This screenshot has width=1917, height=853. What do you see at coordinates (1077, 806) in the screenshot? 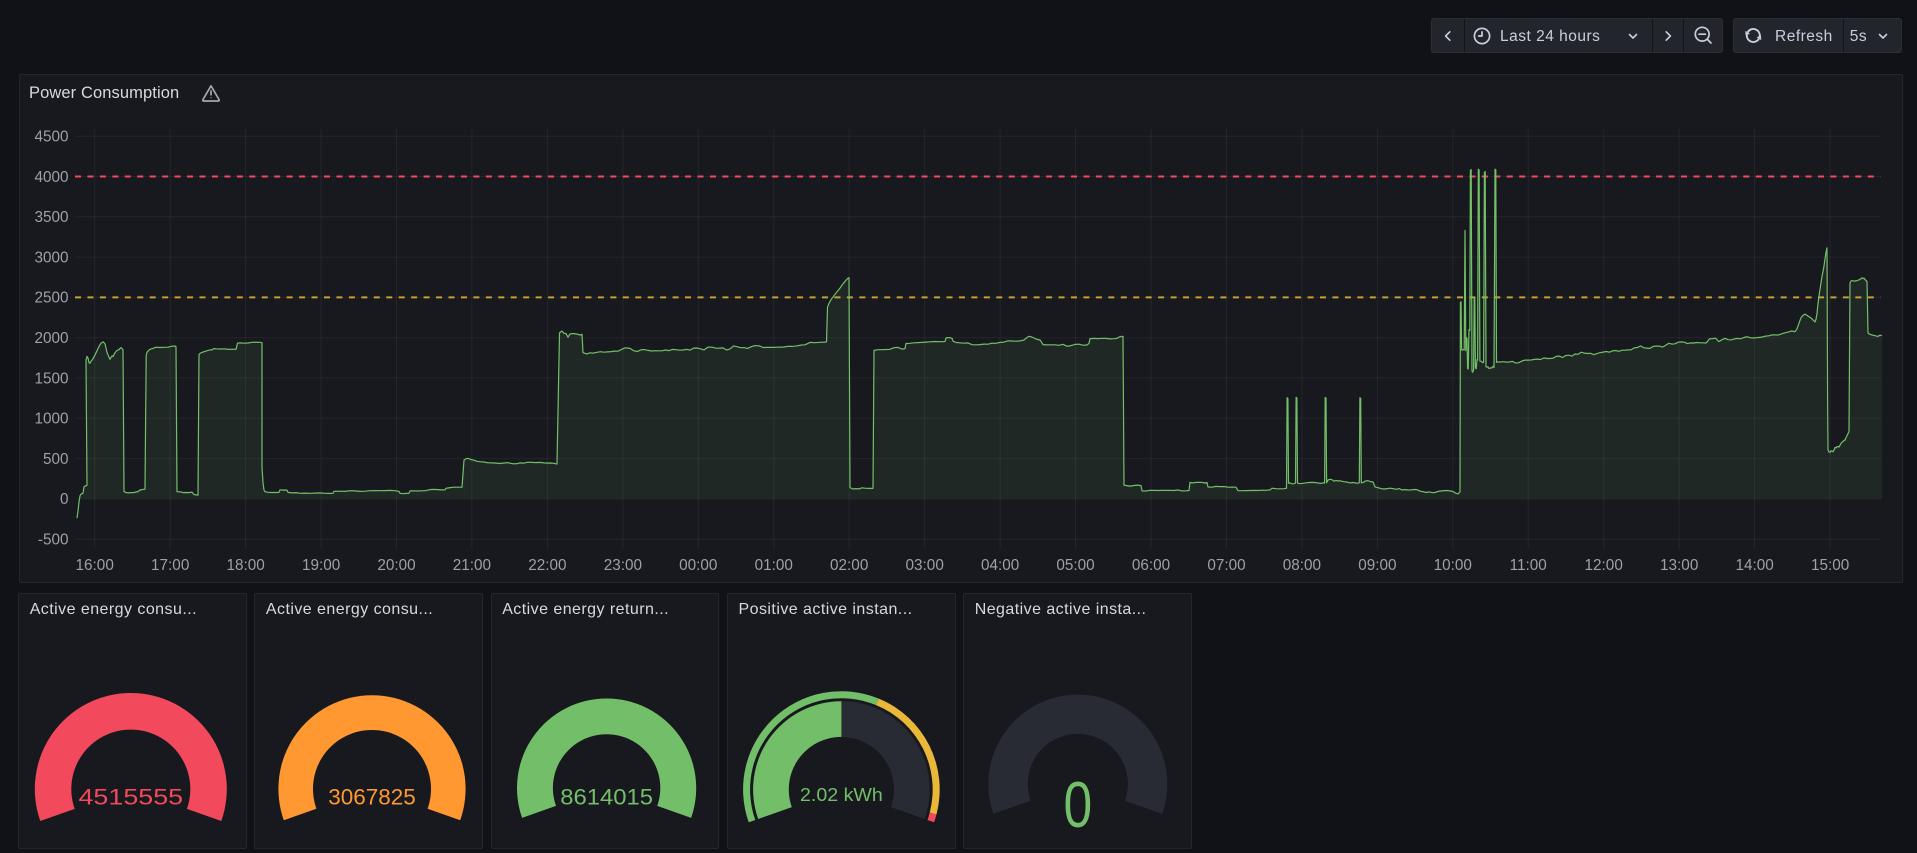
I see `svg-text: 0` at bounding box center [1077, 806].